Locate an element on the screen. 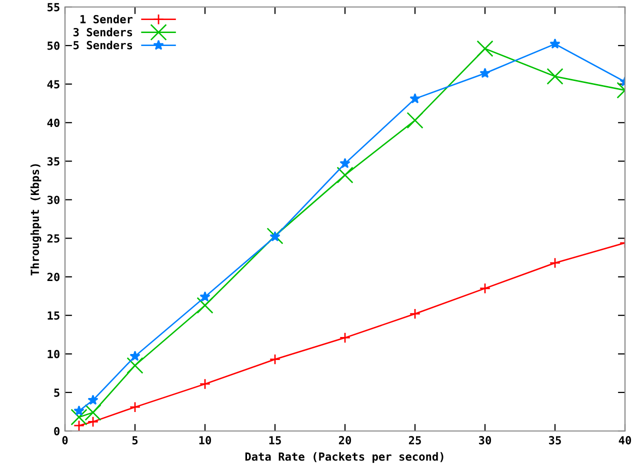 This screenshot has width=634, height=468. y-tick-label: 35 is located at coordinates (53, 161).